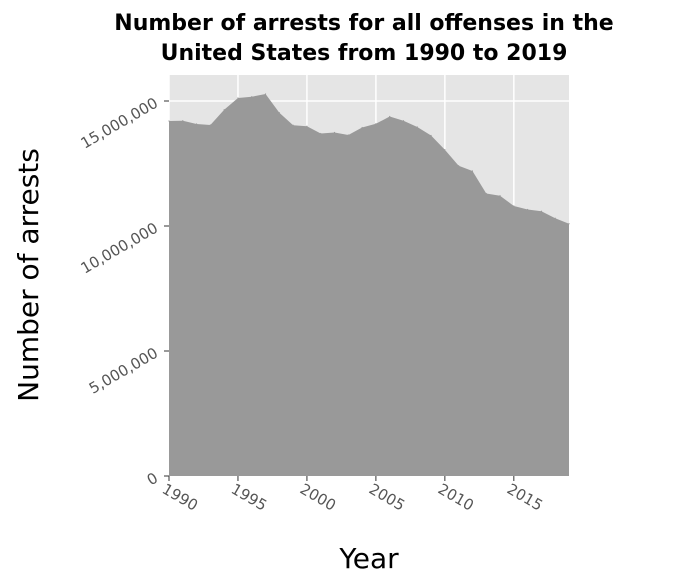  I want to click on x-tick-label: 1990, so click(180, 497).